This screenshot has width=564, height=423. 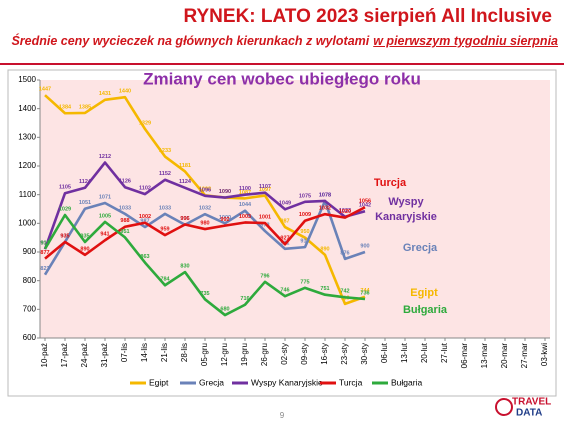 What do you see at coordinates (211, 382) in the screenshot?
I see `legend-label: Grecja` at bounding box center [211, 382].